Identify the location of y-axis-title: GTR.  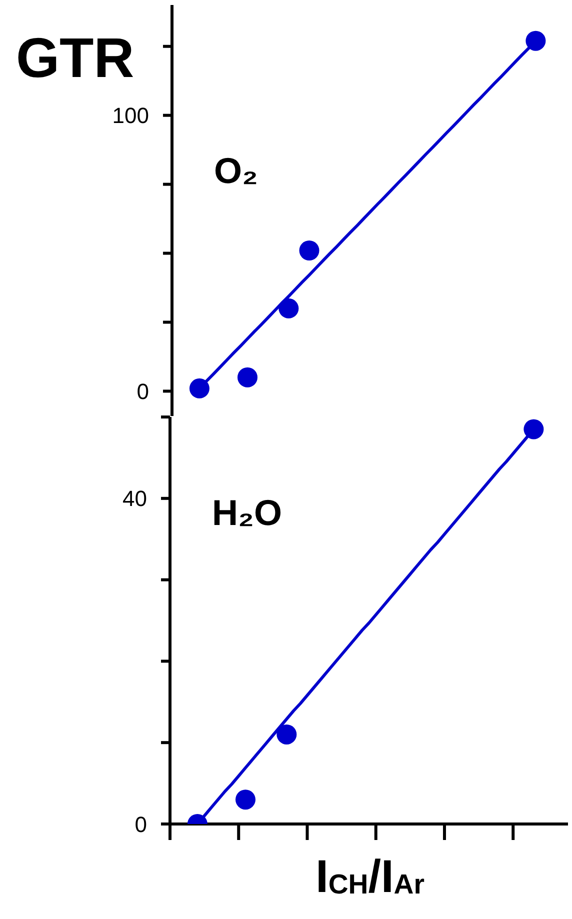
(75, 57).